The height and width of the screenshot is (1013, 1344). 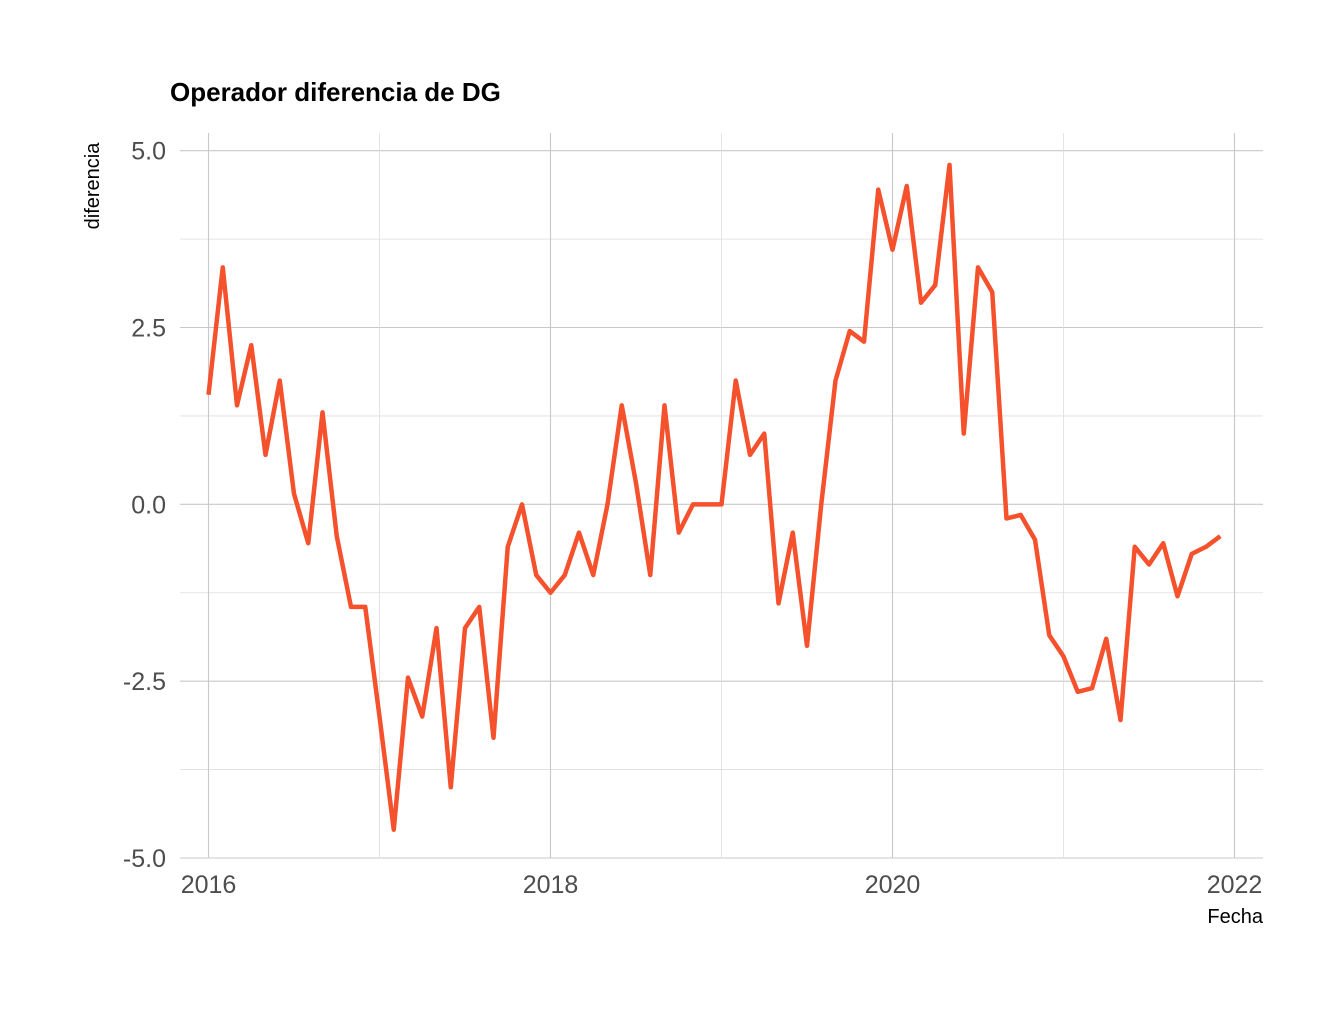 I want to click on y-tick-label: 0.0, so click(x=148, y=505).